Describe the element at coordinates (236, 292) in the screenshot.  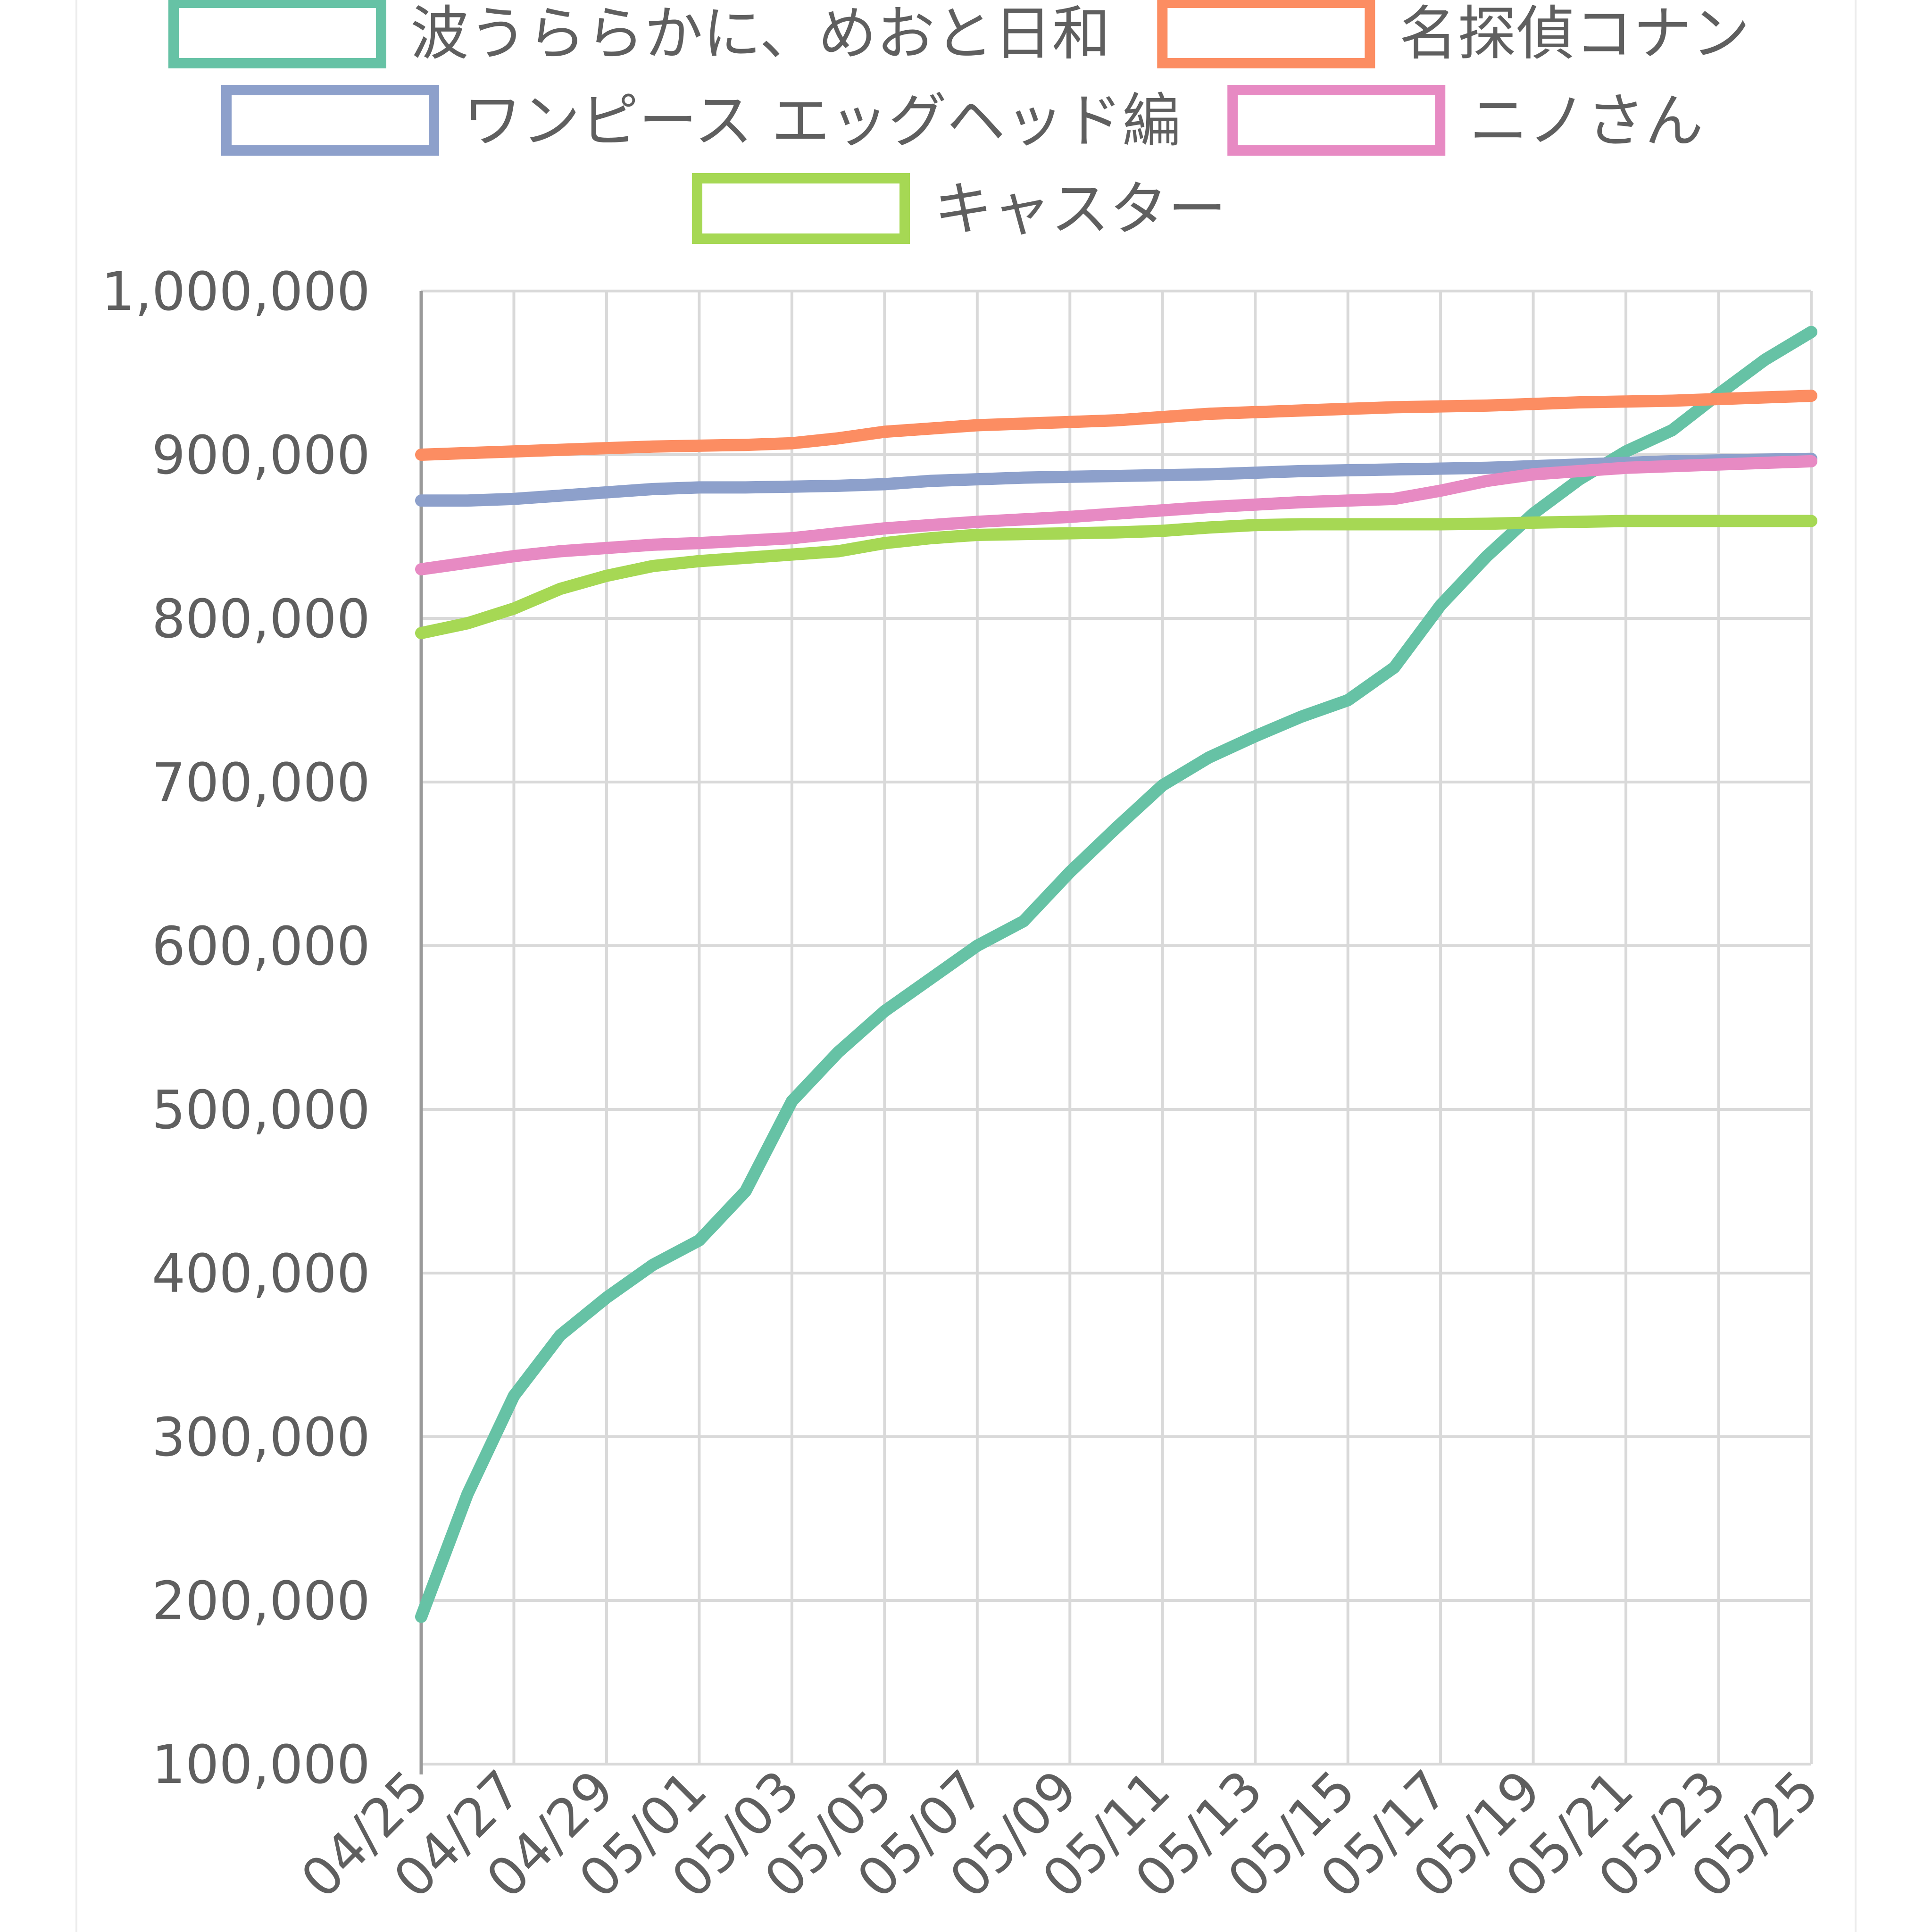
I see `y-tick-label: 1,000,000` at that location.